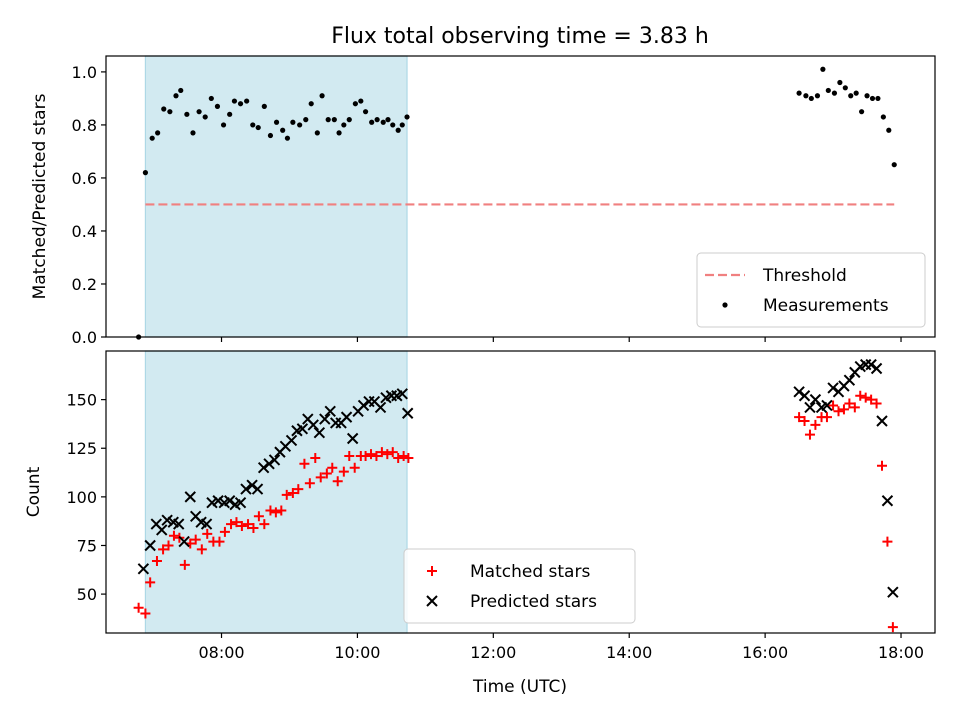 The height and width of the screenshot is (720, 960). Describe the element at coordinates (519, 687) in the screenshot. I see `x-axis-label: Time (UTC)` at that location.